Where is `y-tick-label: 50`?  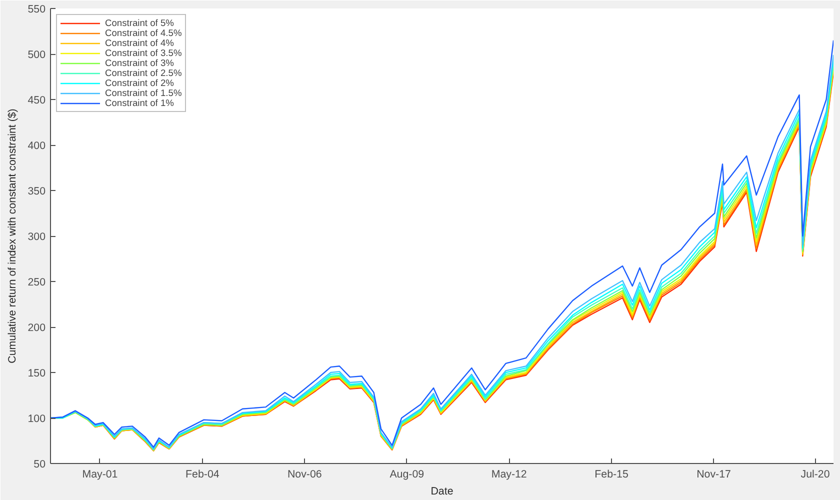 y-tick-label: 50 is located at coordinates (40, 464).